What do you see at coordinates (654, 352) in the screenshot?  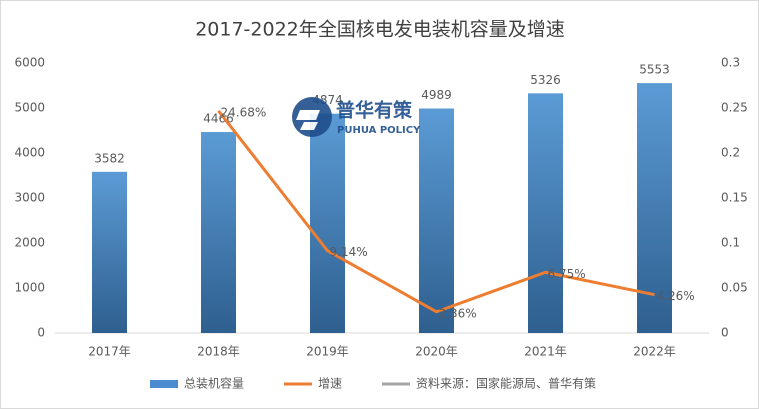 I see `x-tick-label: 2022年` at bounding box center [654, 352].